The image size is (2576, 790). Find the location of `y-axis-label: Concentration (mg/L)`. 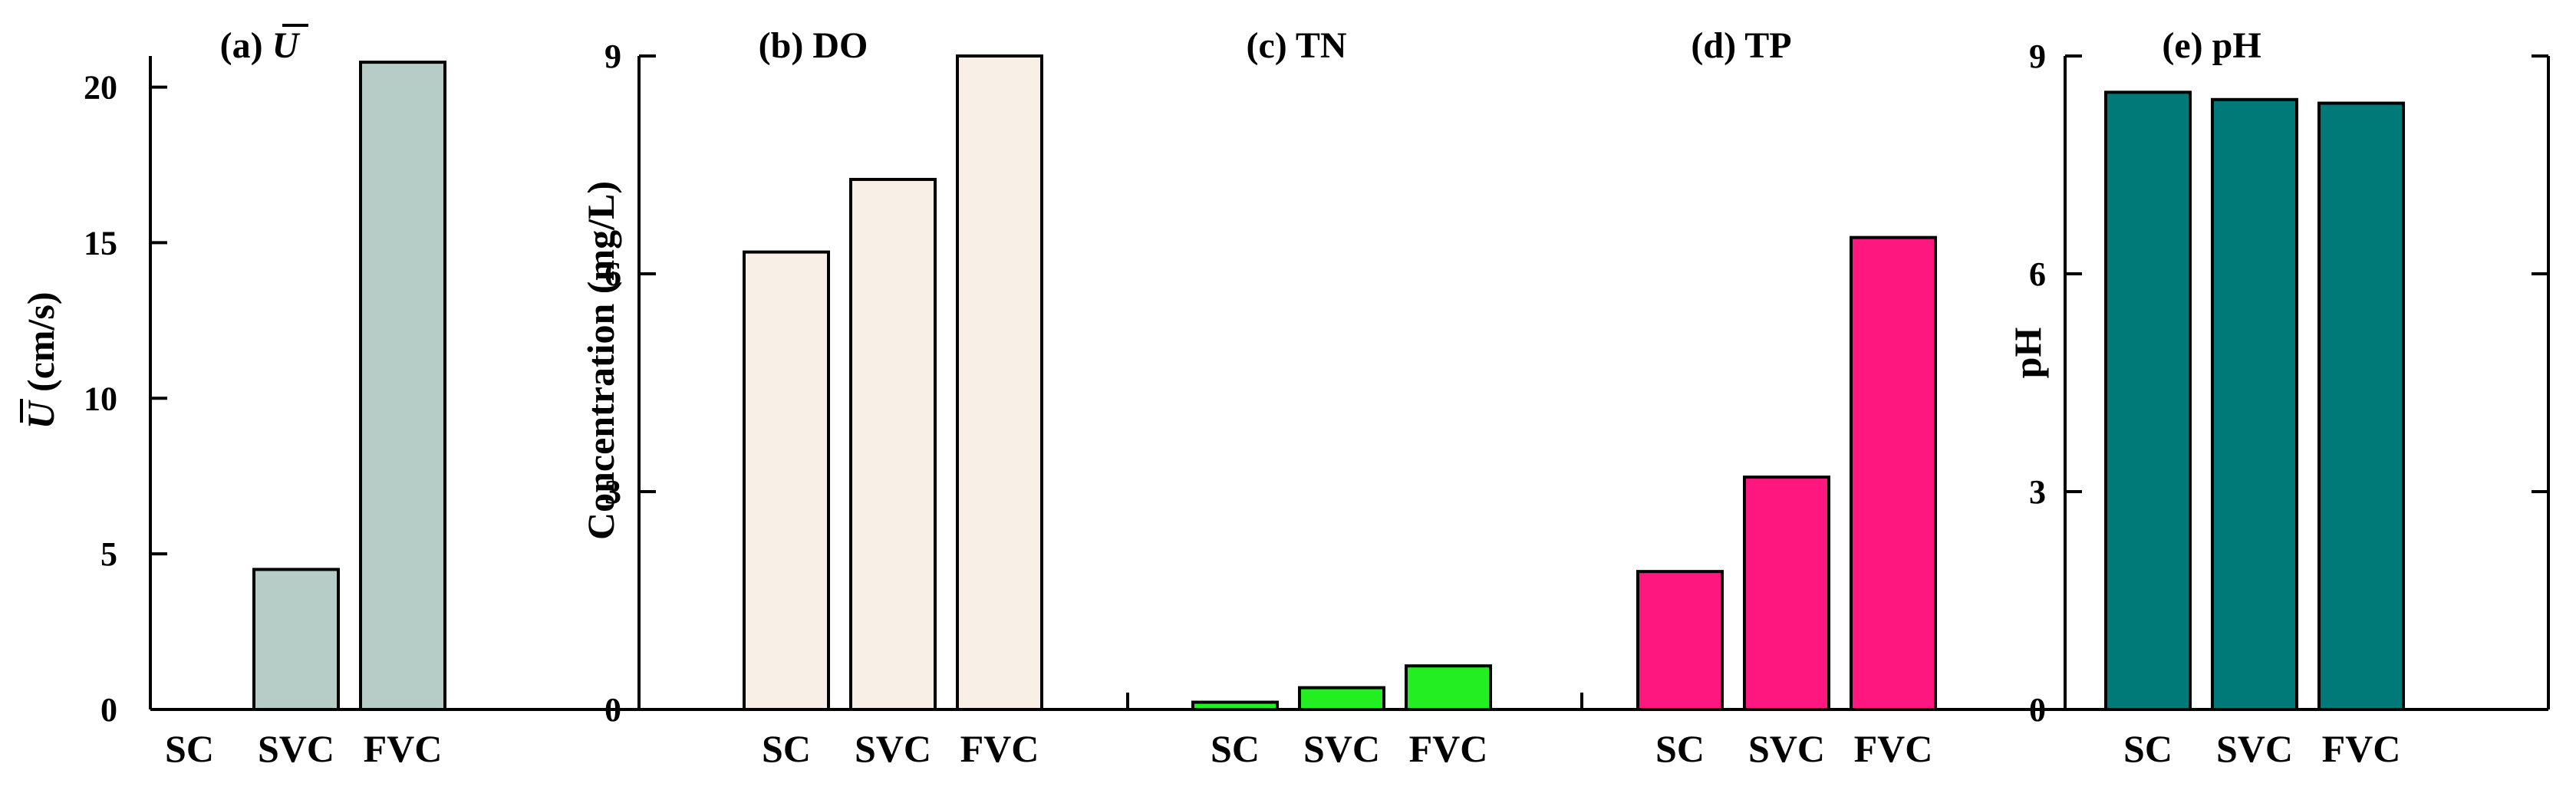

y-axis-label: Concentration (mg/L) is located at coordinates (600, 360).